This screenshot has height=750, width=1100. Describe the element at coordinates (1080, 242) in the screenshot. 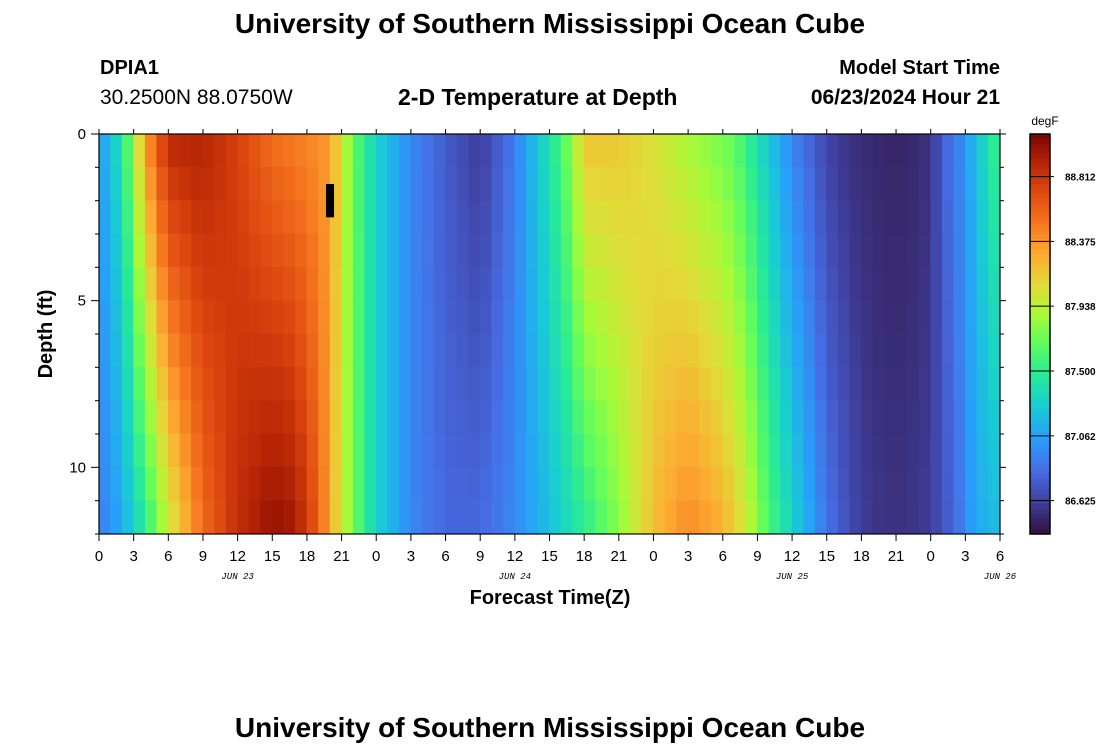

I see `colorbar-tick-label: 88.375` at that location.